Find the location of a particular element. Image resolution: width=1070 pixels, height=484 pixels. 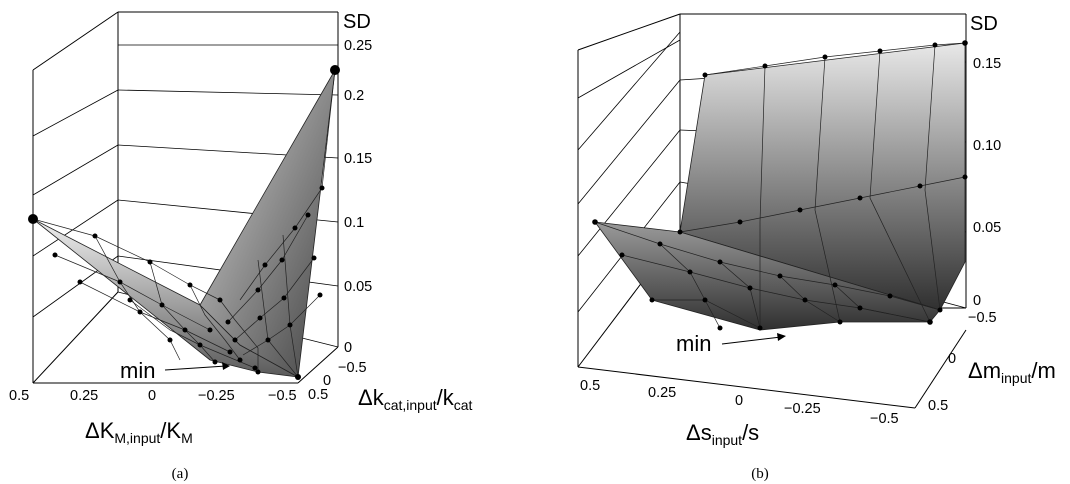

panel-a-z-ticks: 0 0.05 0.1 0.15 0.2 0.25 is located at coordinates (358, 197).